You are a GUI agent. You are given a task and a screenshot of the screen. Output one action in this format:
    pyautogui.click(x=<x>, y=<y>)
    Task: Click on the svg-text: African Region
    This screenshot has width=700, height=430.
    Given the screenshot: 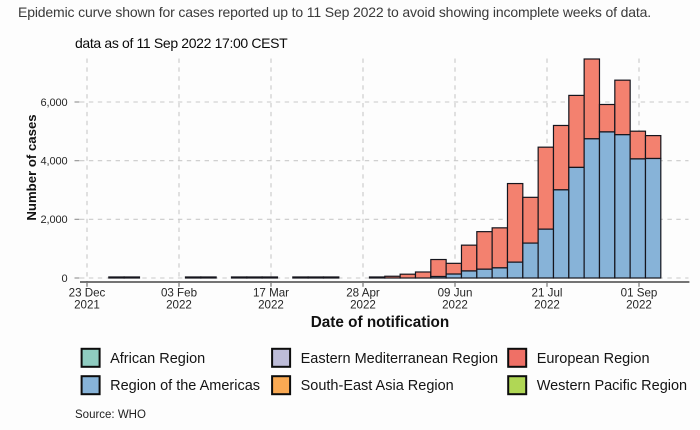 What is the action you would take?
    pyautogui.click(x=157, y=359)
    